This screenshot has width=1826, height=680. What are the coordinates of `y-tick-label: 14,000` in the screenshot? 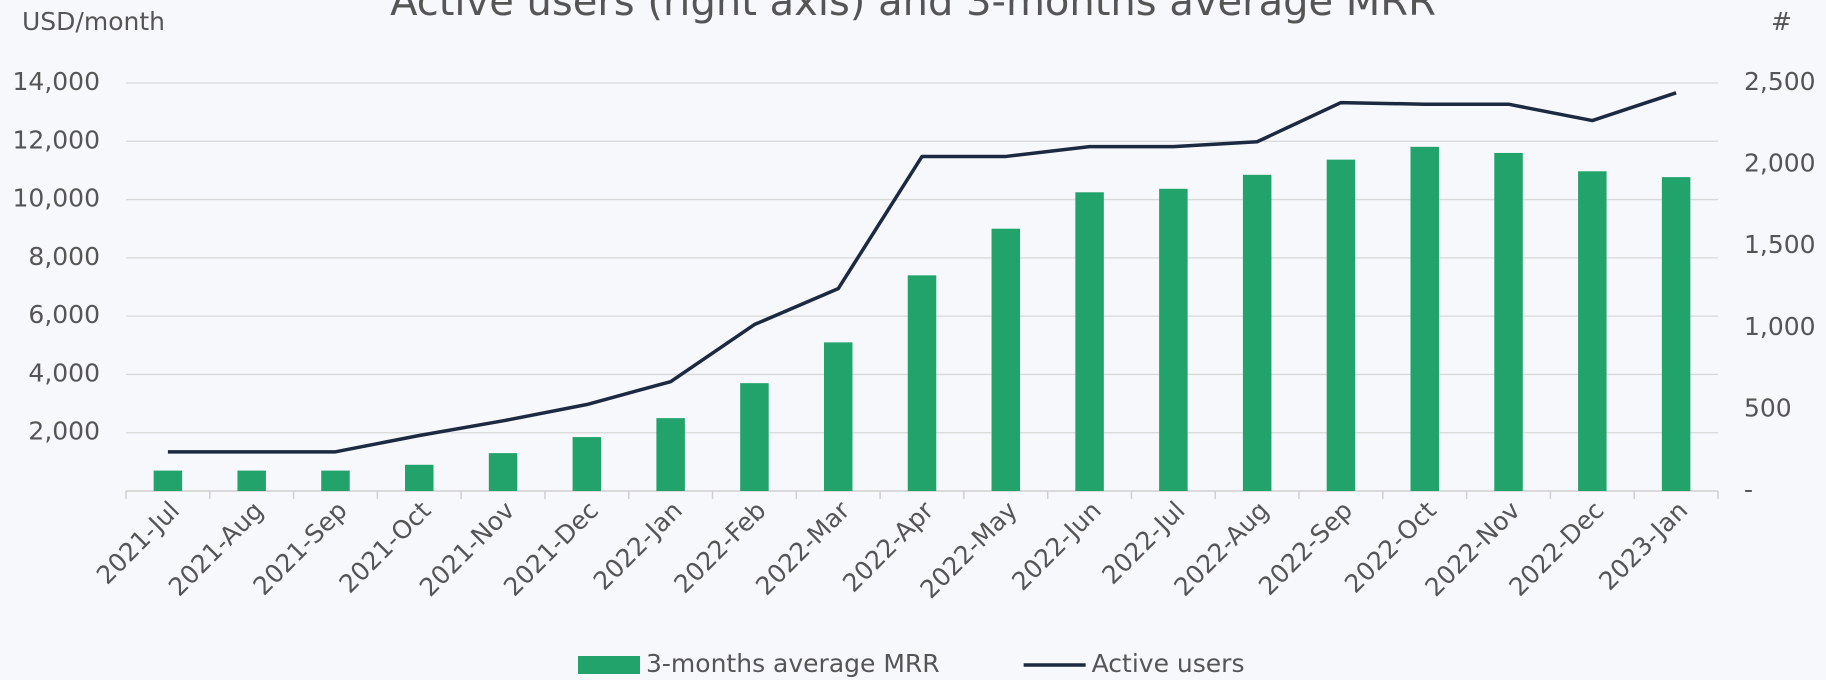 It's located at (56, 81).